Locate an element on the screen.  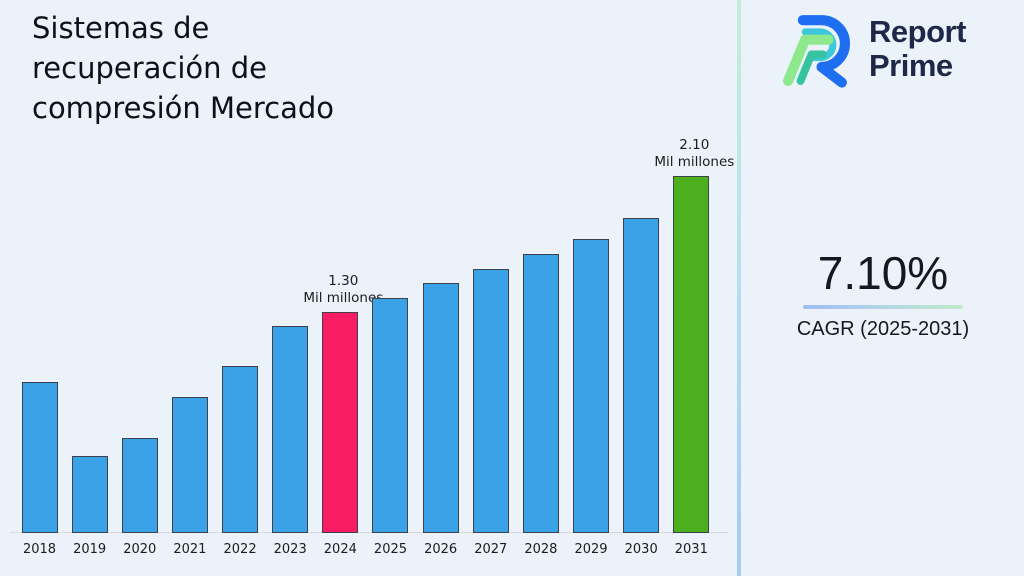
cagr-underline is located at coordinates (883, 307).